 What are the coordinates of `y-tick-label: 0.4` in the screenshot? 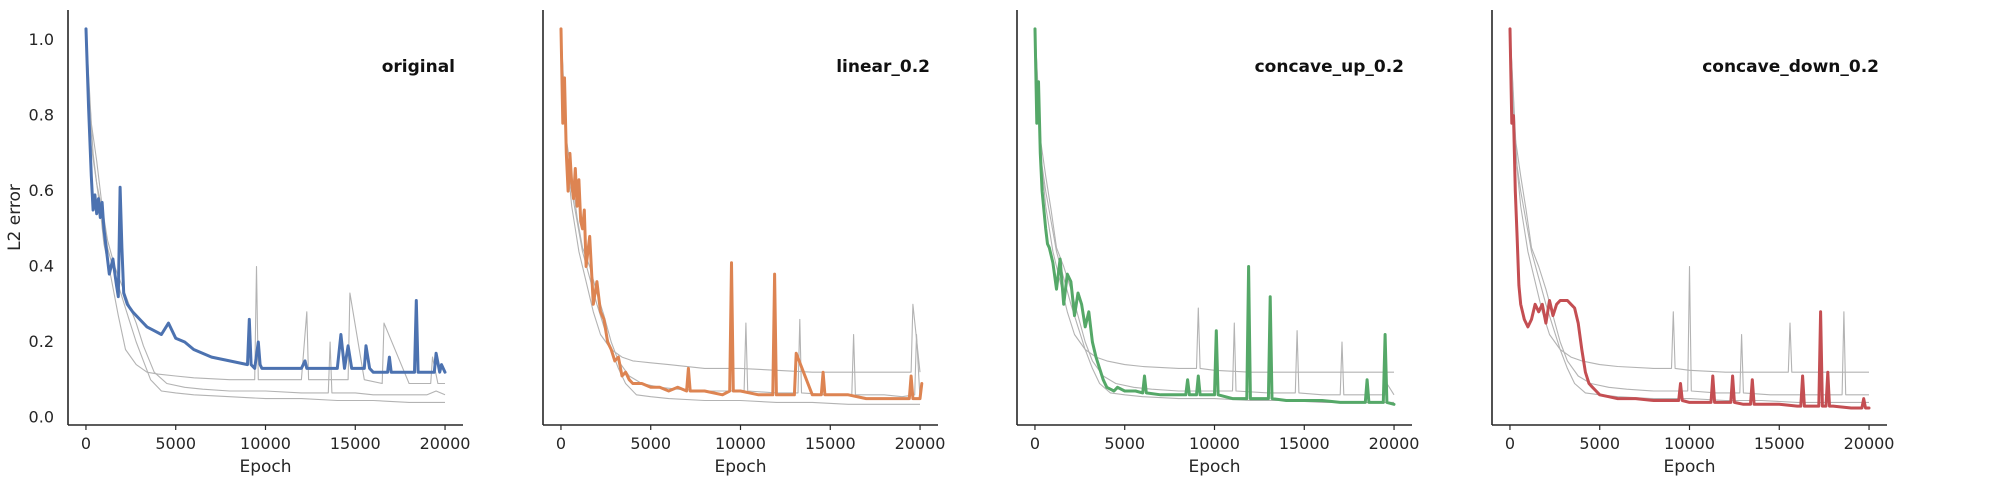 It's located at (41, 266).